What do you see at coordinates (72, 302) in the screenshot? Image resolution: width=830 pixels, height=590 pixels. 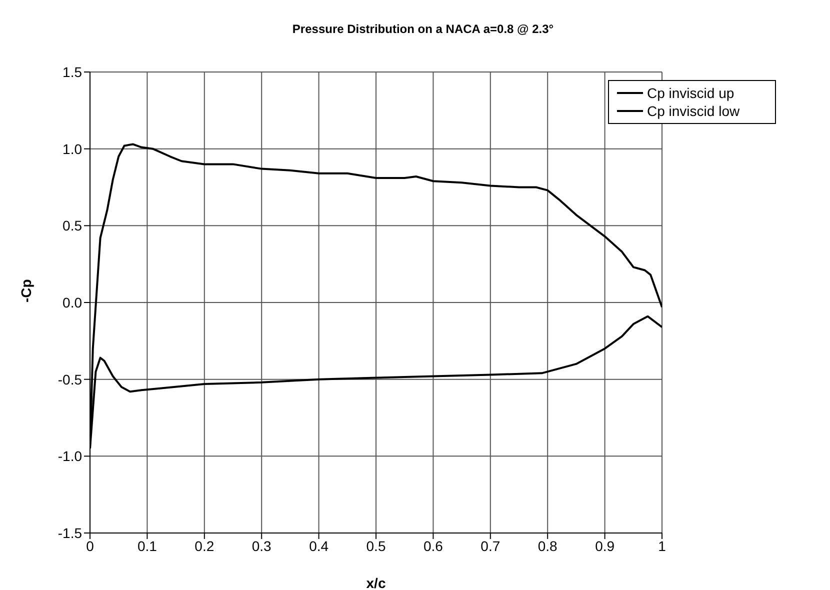 I see `y-tick-label: 0.0` at bounding box center [72, 302].